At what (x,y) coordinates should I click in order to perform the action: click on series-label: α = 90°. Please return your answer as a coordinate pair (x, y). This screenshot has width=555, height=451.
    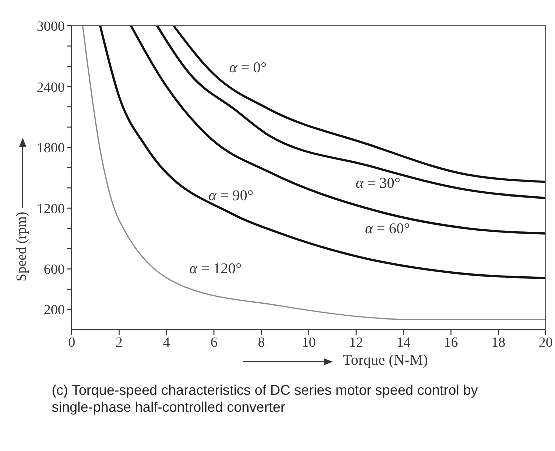
    Looking at the image, I should click on (231, 196).